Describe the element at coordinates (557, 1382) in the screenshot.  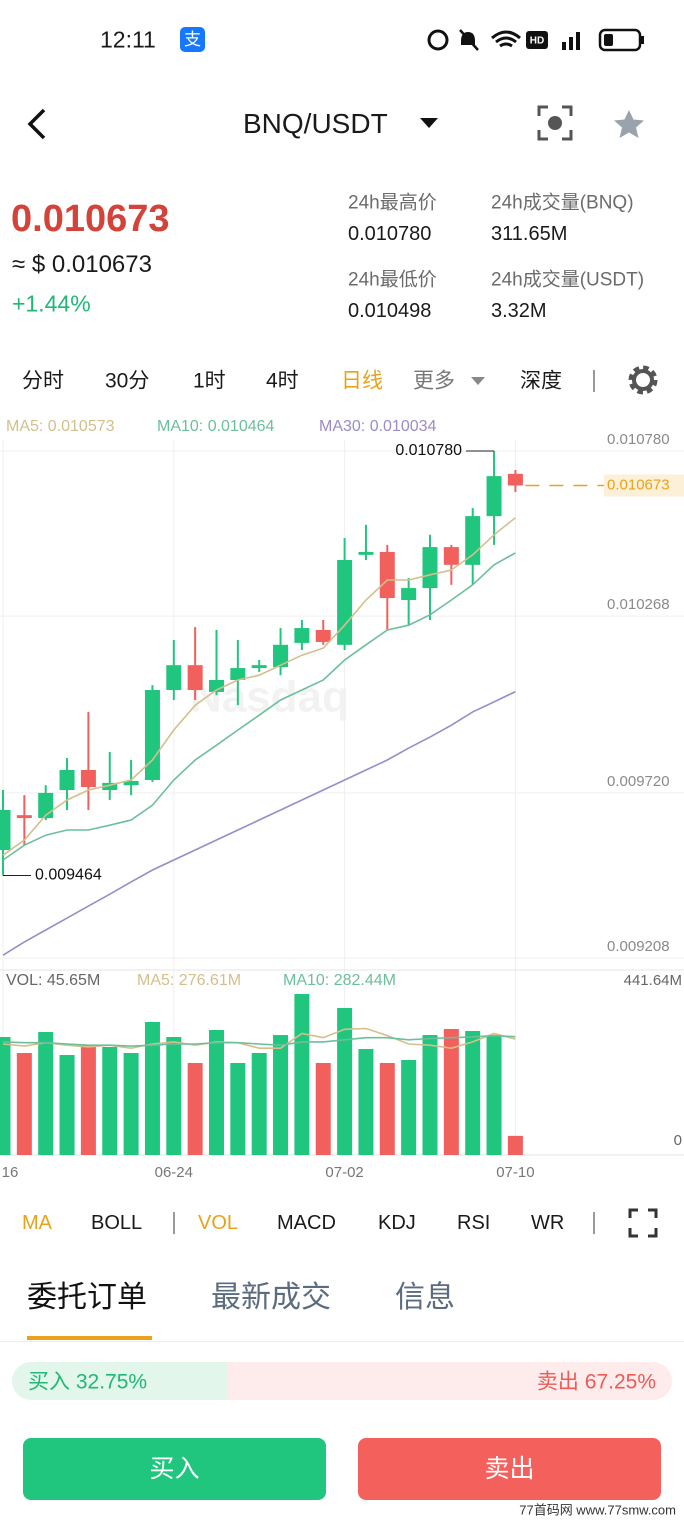
I see `sell-label: 卖出` at that location.